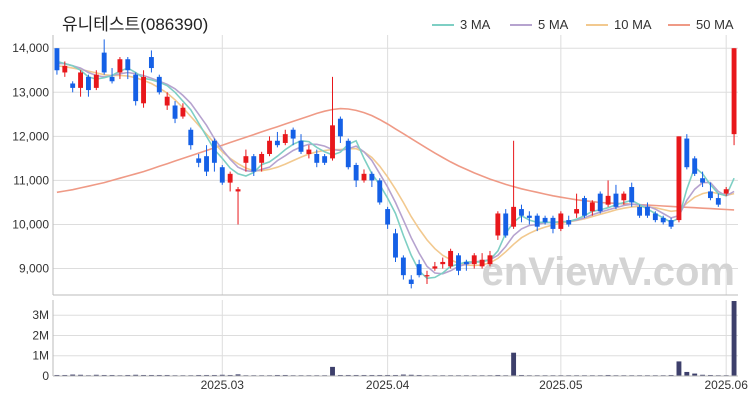 This screenshot has width=750, height=400. I want to click on legend-label-3ma: 3 MA, so click(475, 24).